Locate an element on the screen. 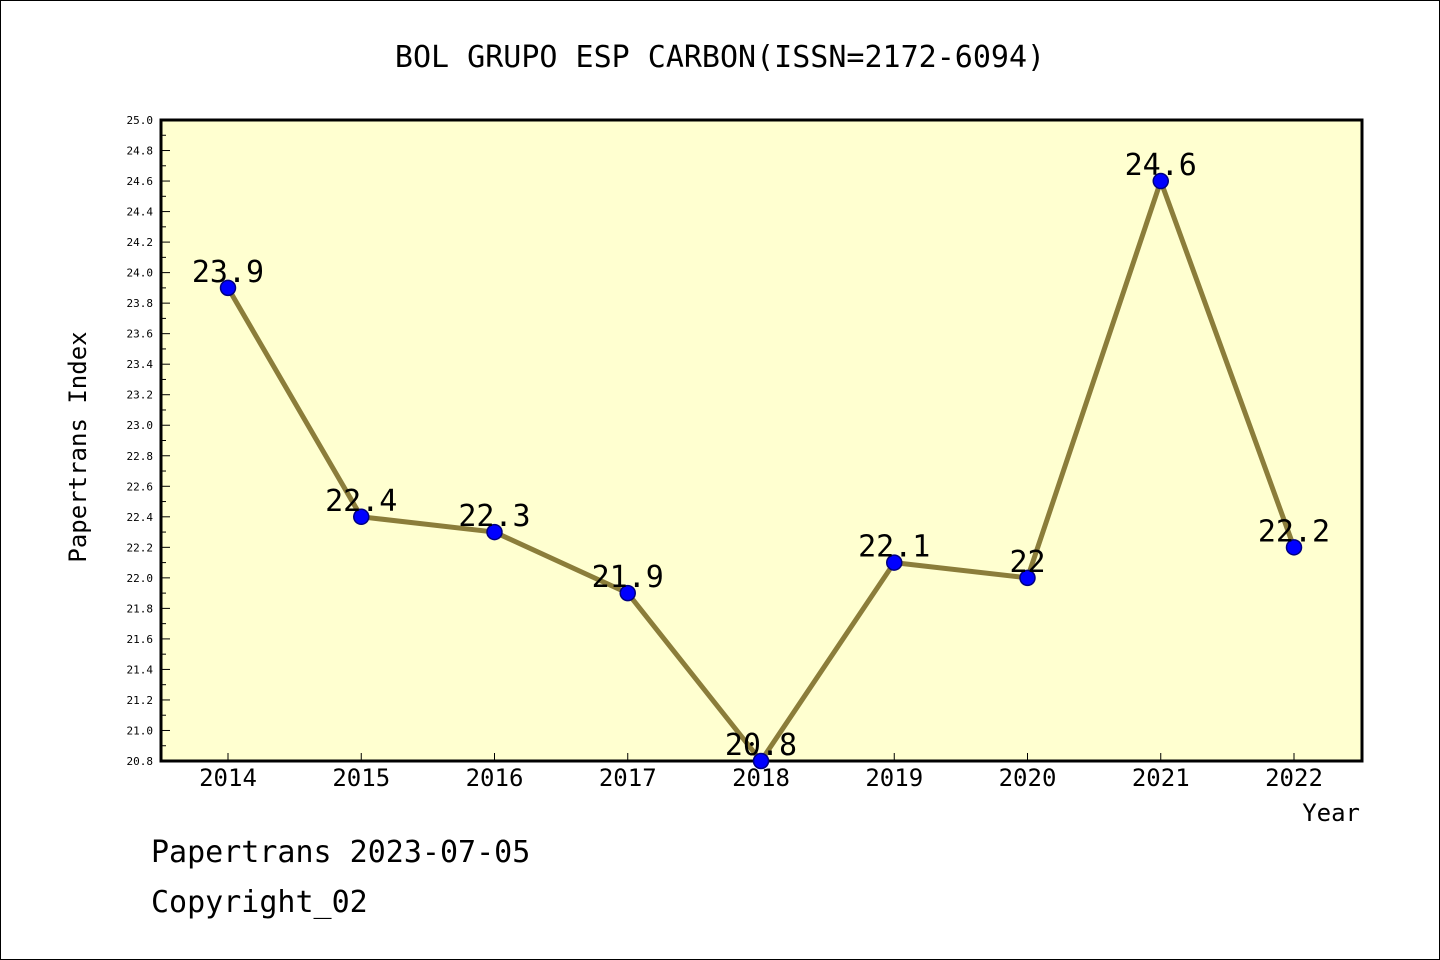 The image size is (1440, 960). y-tick-label: 22.0 is located at coordinates (140, 578).